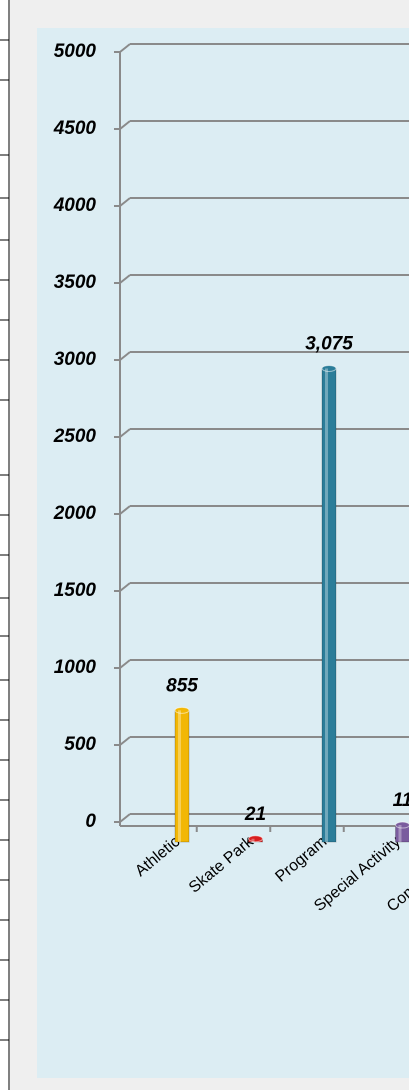 The width and height of the screenshot is (409, 1090). Describe the element at coordinates (75, 513) in the screenshot. I see `y-tick-label: 2000` at that location.